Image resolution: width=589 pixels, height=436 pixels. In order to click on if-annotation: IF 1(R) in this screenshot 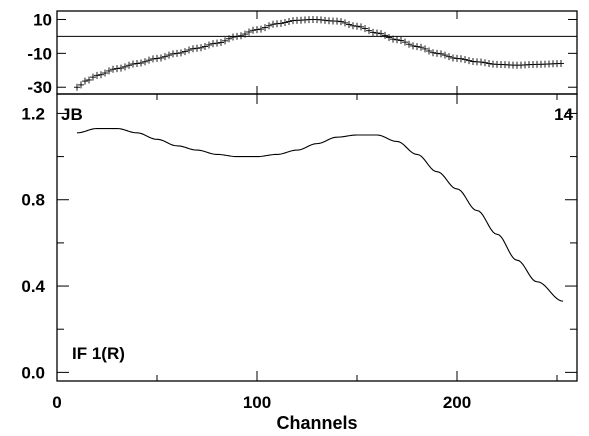, I will do `click(98, 353)`.